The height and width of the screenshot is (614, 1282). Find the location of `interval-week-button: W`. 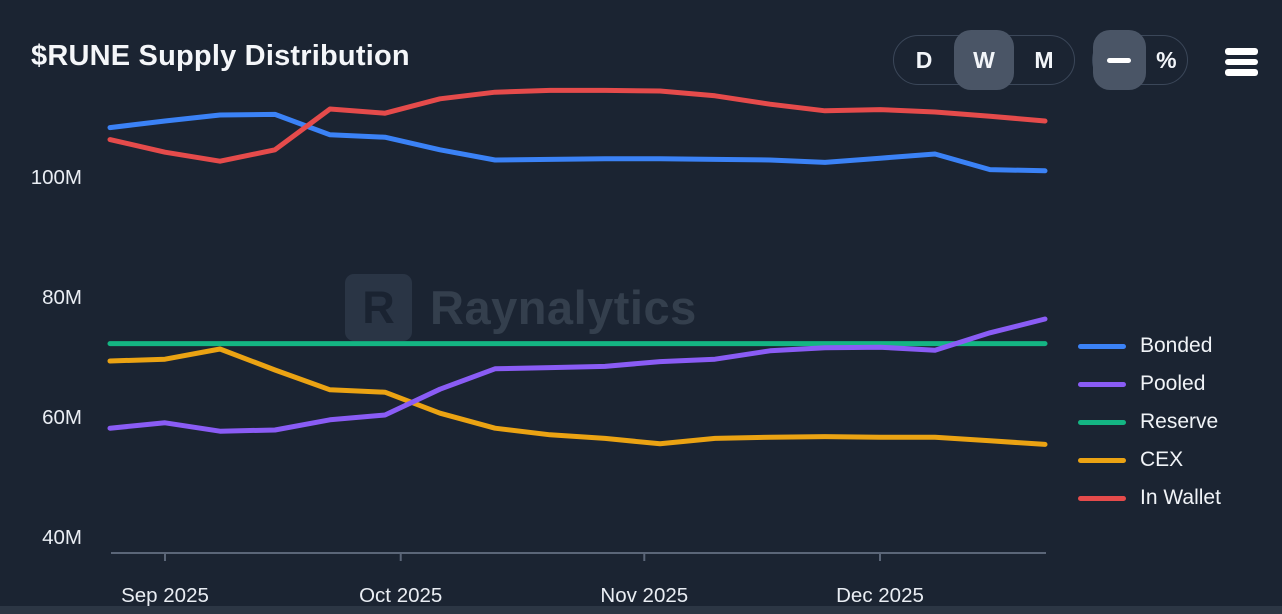

interval-week-button: W is located at coordinates (984, 60).